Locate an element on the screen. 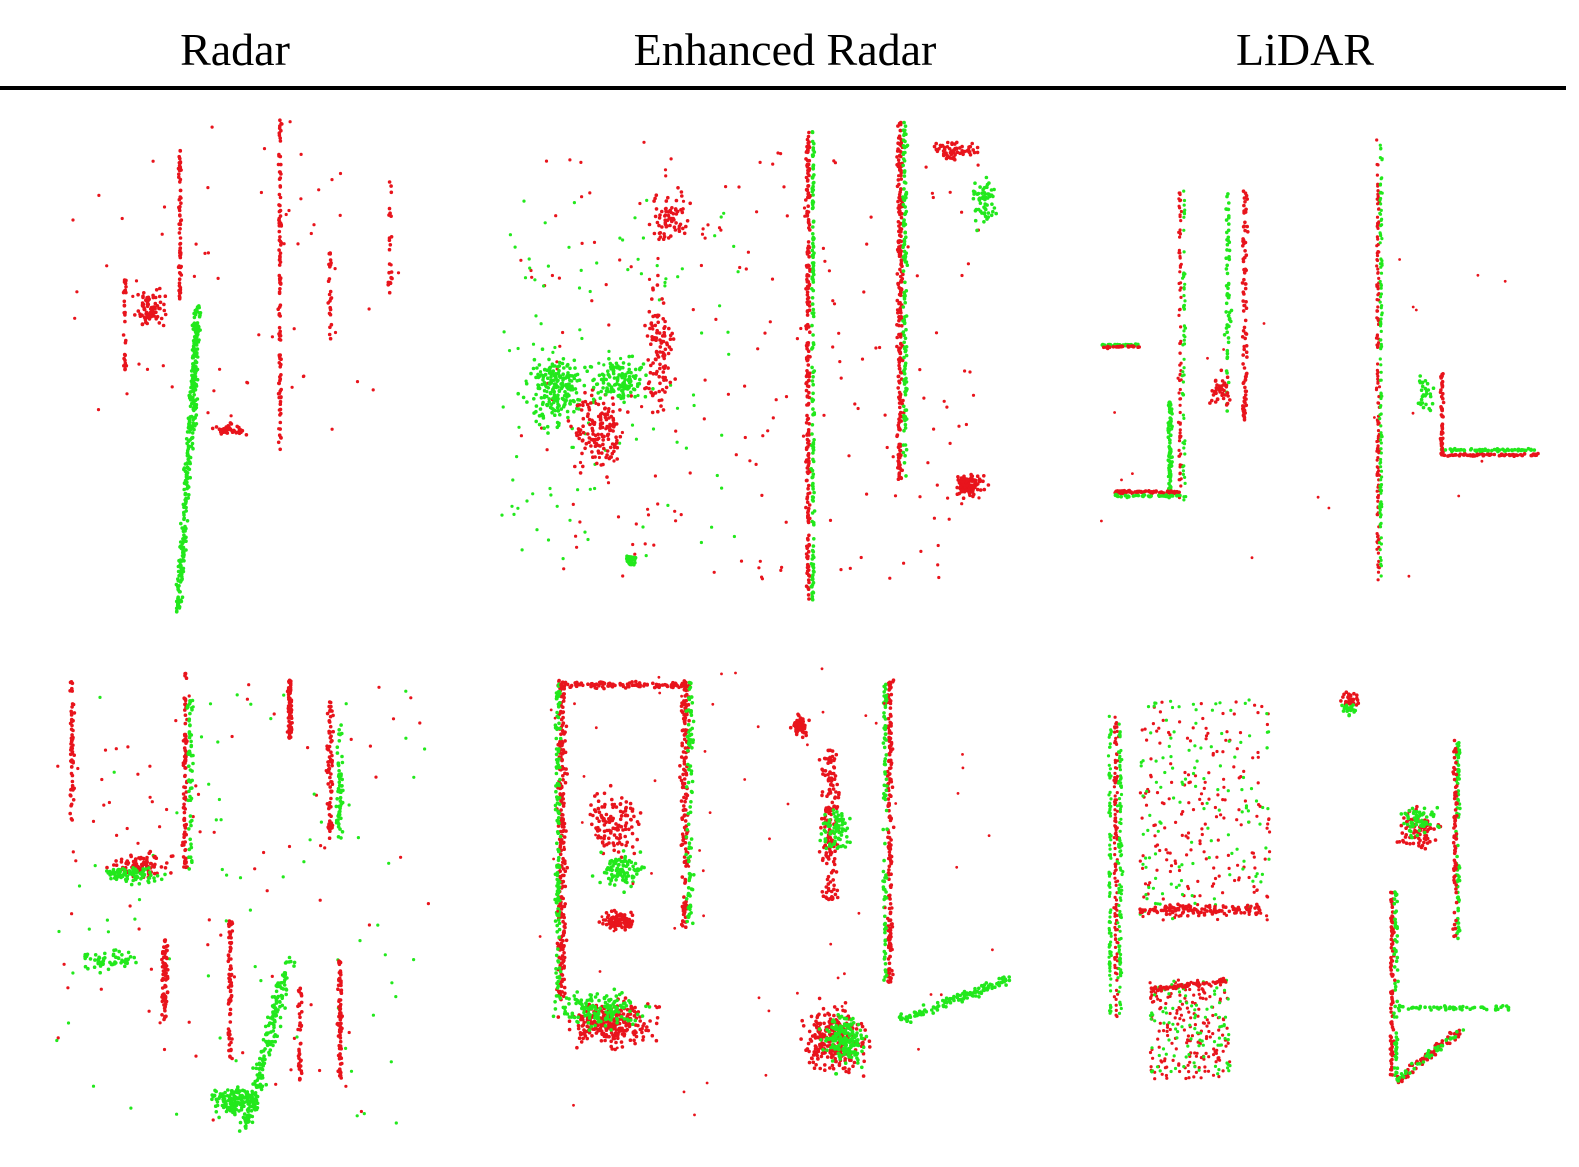 This screenshot has width=1579, height=1167. point-cloud-enhanced-radar-row1 is located at coordinates (749, 361).